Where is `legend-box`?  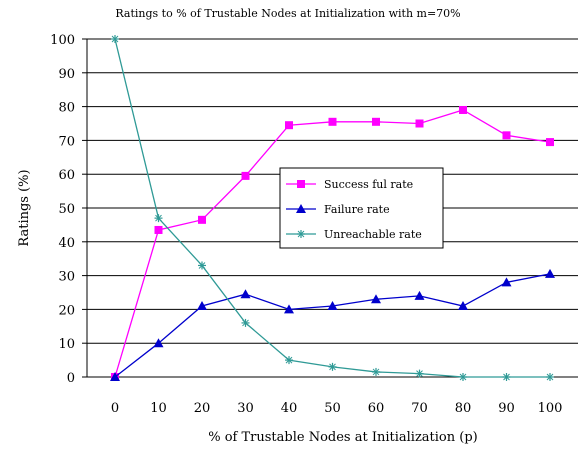 legend-box is located at coordinates (361, 208).